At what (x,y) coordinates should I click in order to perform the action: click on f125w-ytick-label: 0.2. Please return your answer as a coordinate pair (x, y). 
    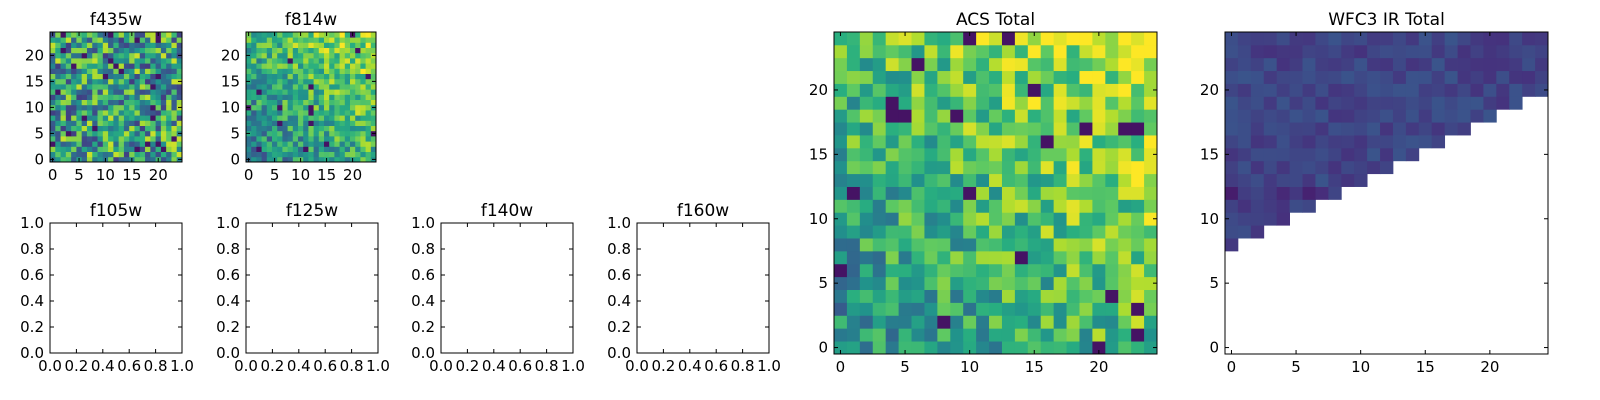
    Looking at the image, I should click on (228, 327).